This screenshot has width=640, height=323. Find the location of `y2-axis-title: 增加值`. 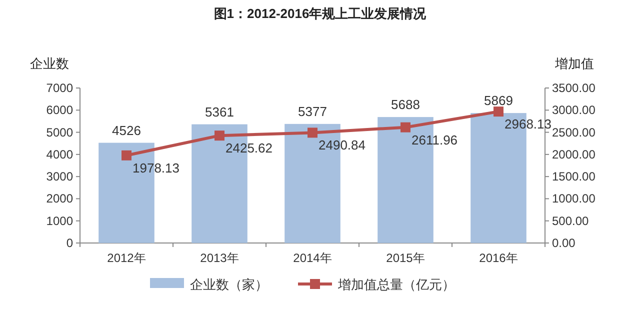

y2-axis-title: 增加值 is located at coordinates (574, 63).